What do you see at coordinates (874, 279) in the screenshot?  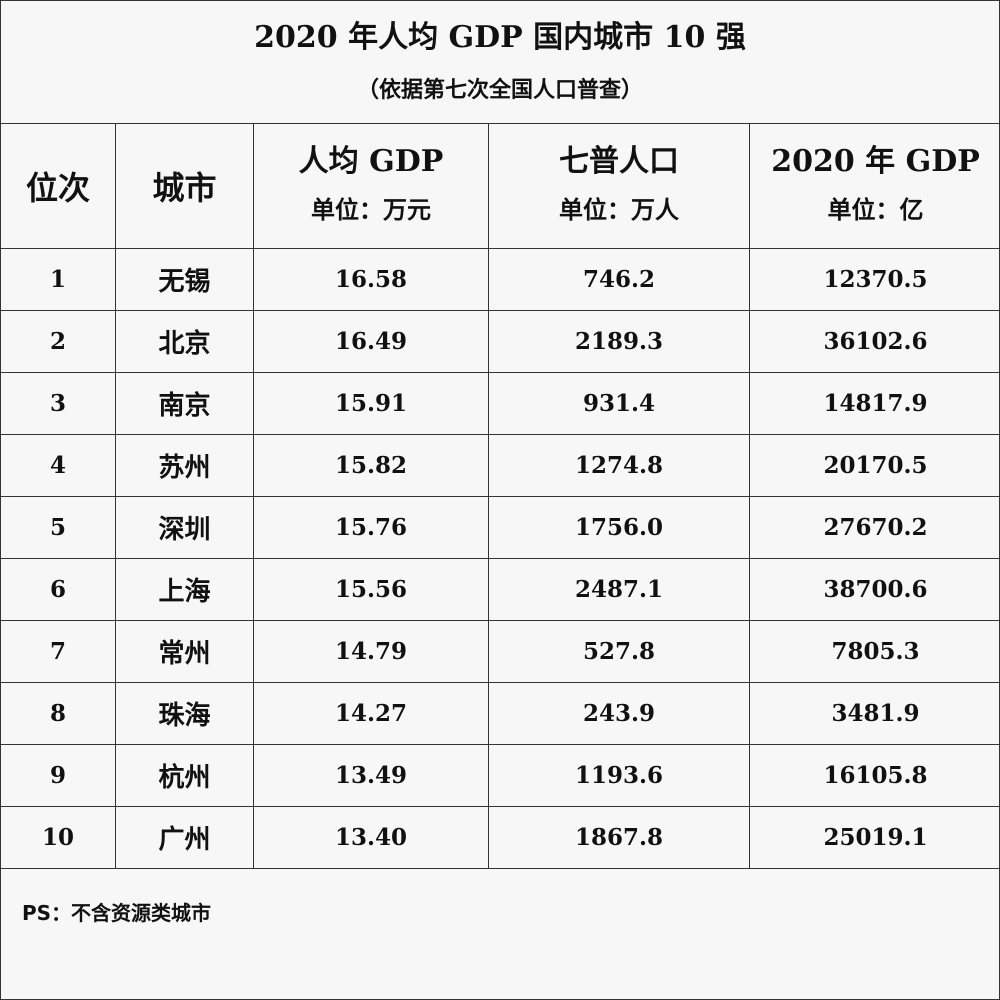 I see `cell-gdp-total: 12370.5` at bounding box center [874, 279].